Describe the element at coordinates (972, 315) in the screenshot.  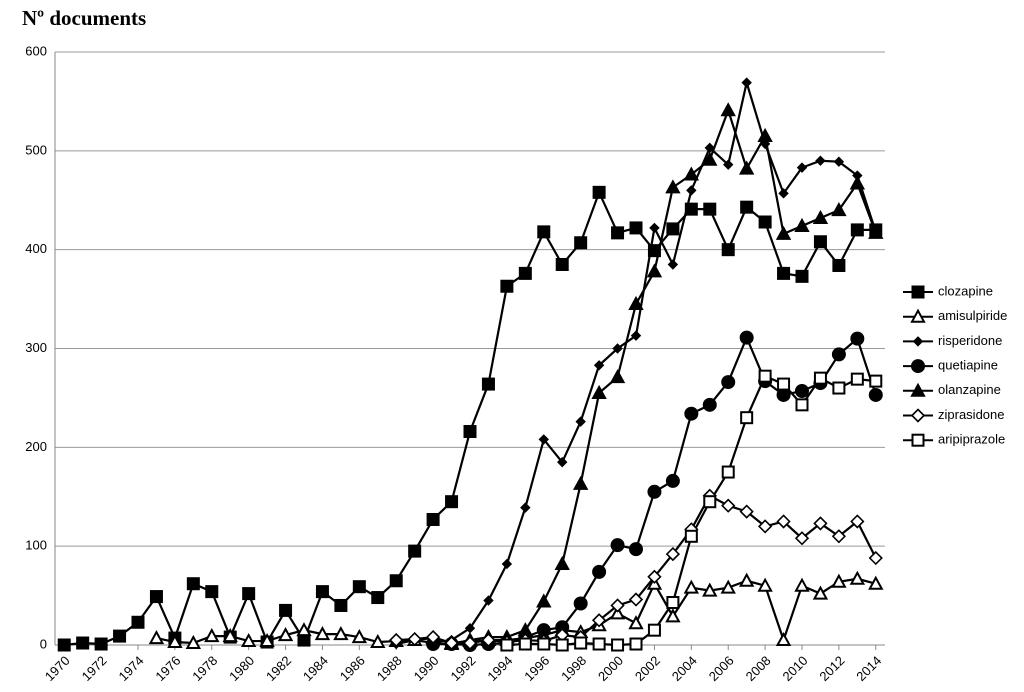
I see `legend-label: amisulpiride` at that location.